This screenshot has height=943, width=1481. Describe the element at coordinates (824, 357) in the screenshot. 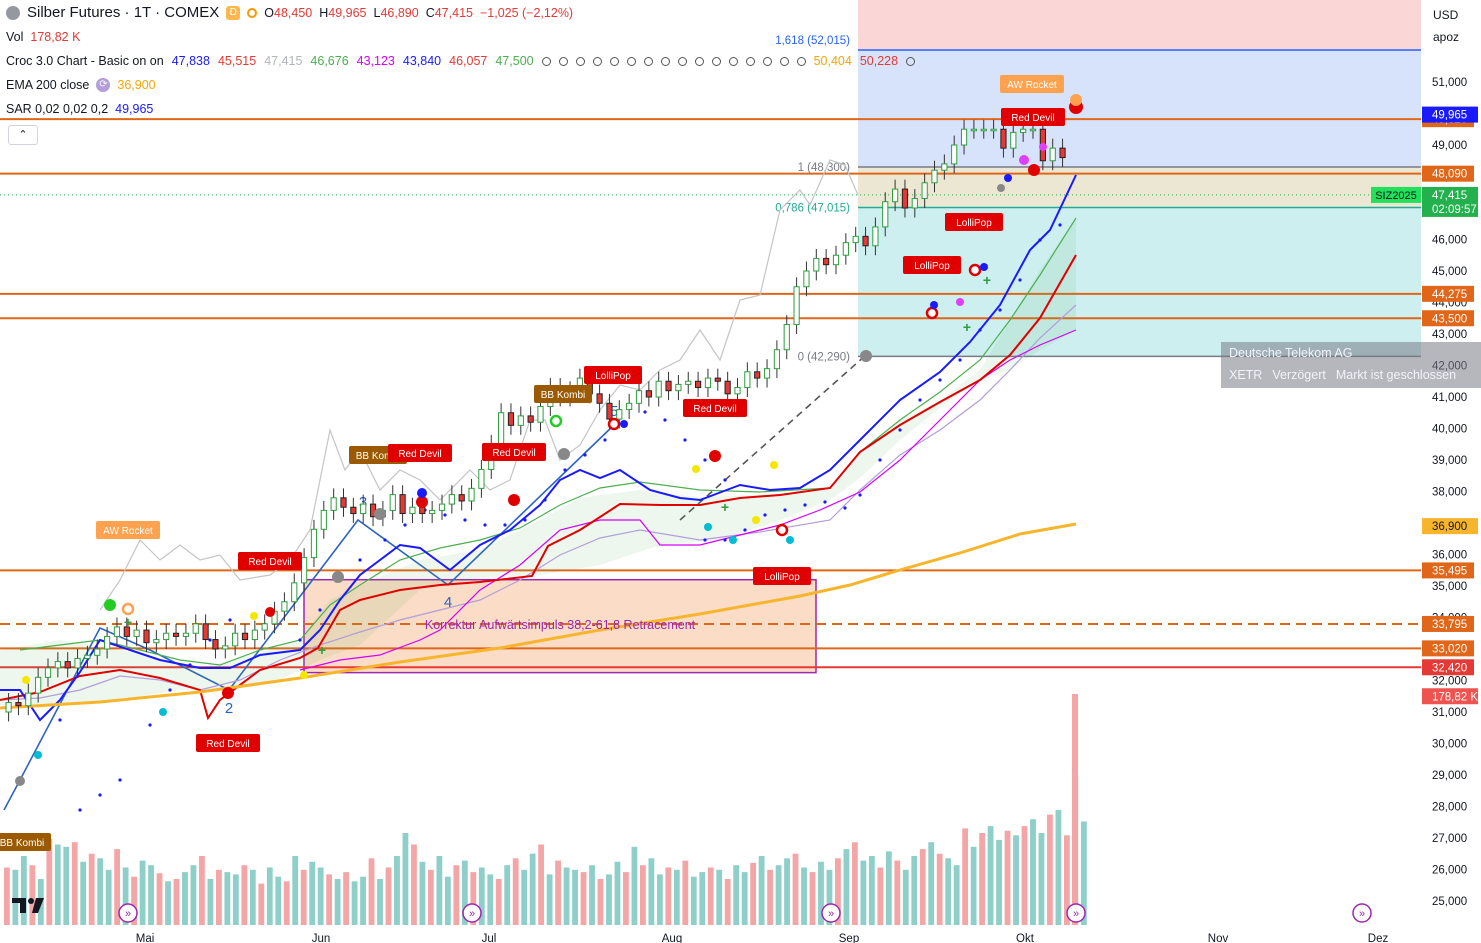

I see `fib-label: 0 (42,290)` at that location.